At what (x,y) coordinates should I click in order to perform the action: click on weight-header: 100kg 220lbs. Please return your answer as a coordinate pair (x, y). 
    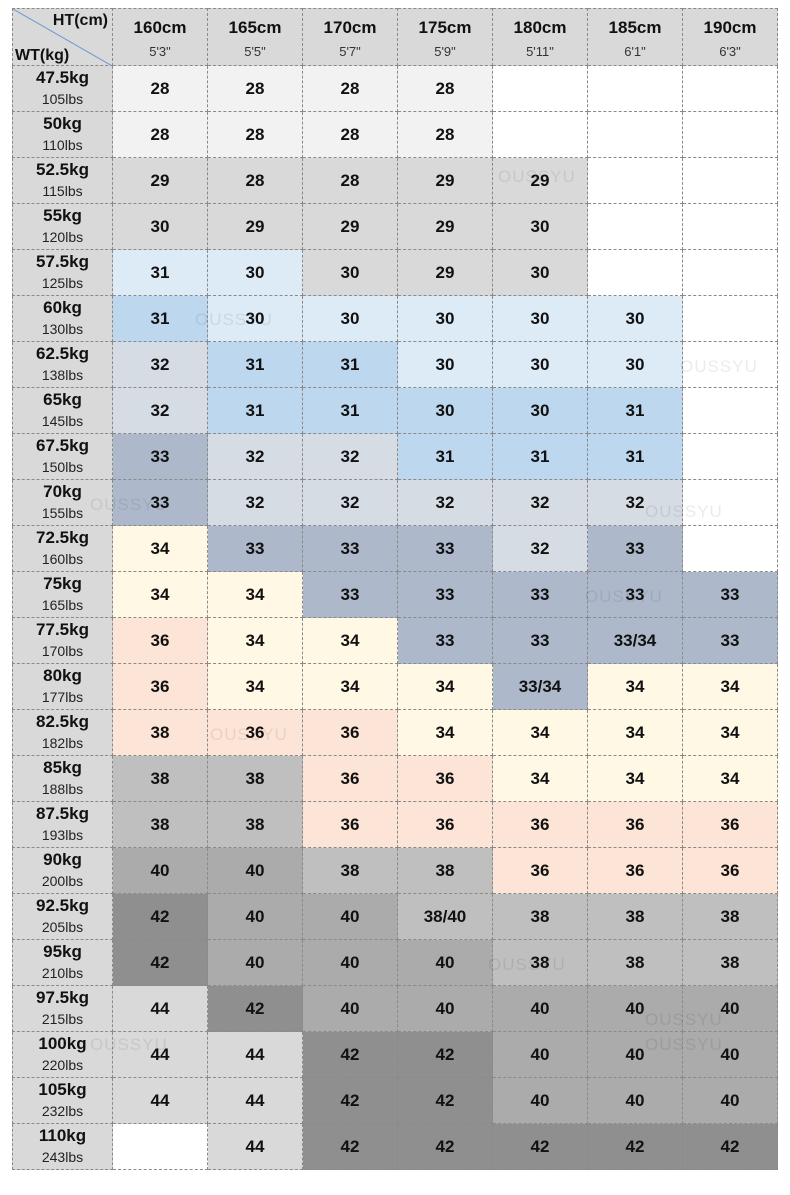
    Looking at the image, I should click on (62, 1055).